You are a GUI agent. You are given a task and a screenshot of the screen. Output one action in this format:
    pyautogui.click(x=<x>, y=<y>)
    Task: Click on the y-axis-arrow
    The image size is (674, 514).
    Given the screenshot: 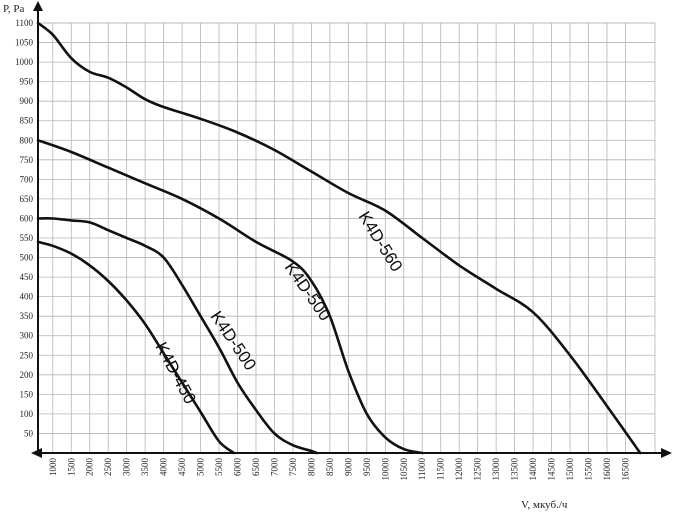 What is the action you would take?
    pyautogui.click(x=38, y=6)
    